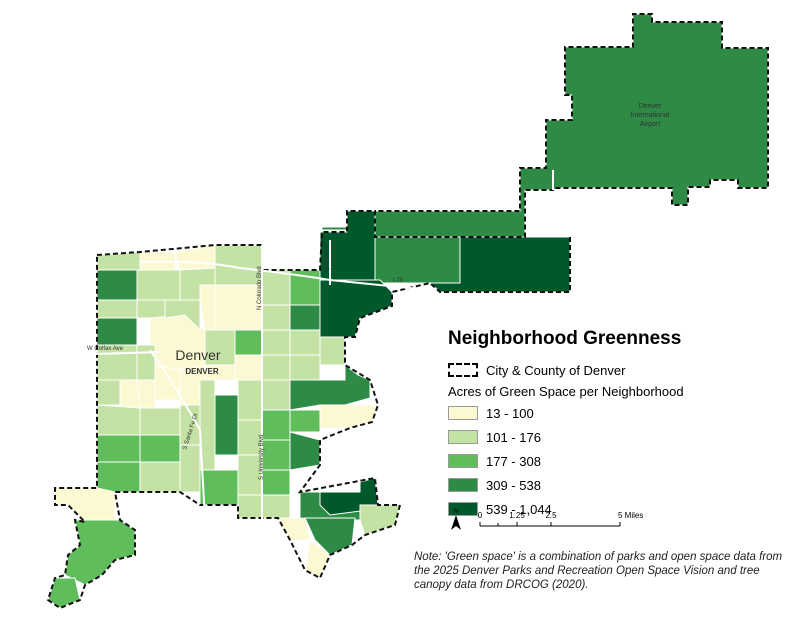 The image size is (800, 618). Describe the element at coordinates (356, 308) in the screenshot. I see `neighborhood-stapleton` at that location.